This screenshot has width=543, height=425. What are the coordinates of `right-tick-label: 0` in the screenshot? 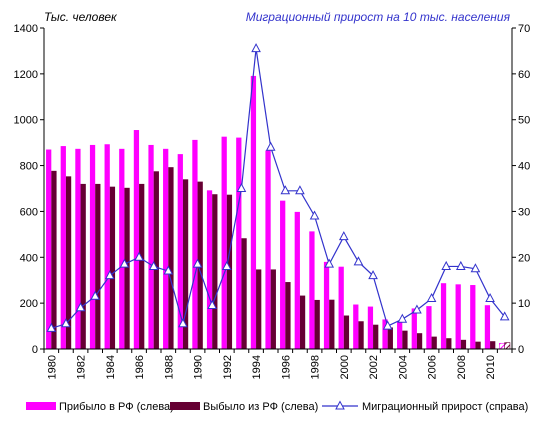 It's located at (521, 350).